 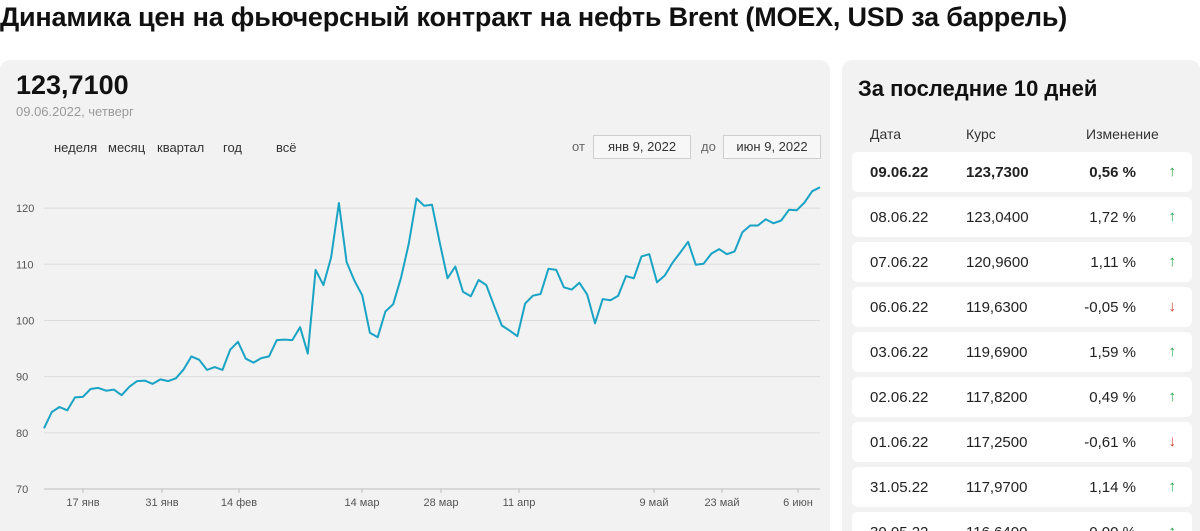 I want to click on header-change: Изменение, so click(x=1122, y=134).